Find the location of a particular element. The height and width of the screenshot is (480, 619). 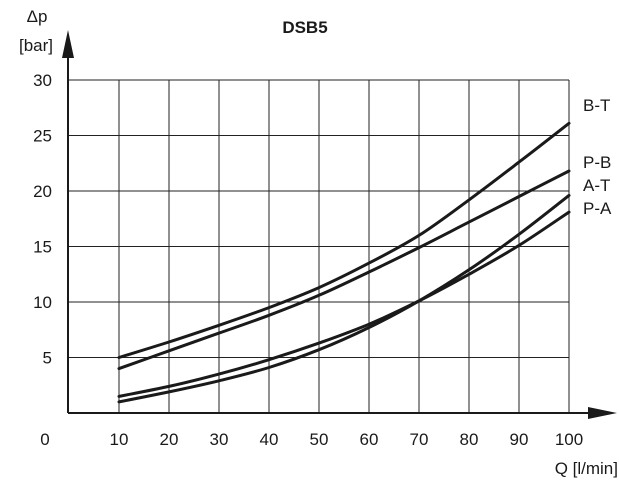

x-tick-label-90: 90 is located at coordinates (519, 439).